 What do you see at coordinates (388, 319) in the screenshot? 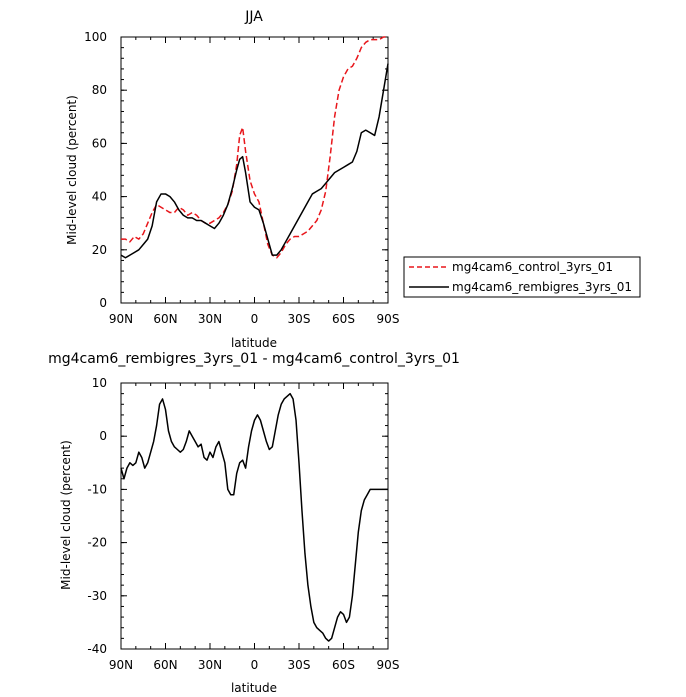
I see `top-x-tick-label: 90S` at bounding box center [388, 319].